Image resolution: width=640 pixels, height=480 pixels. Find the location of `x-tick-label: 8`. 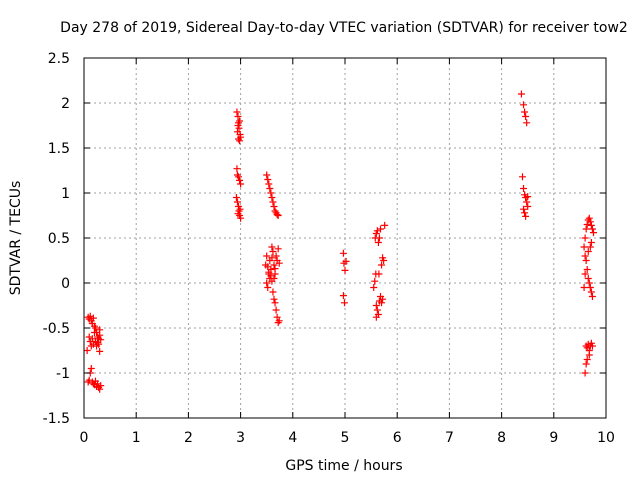

x-tick-label: 8 is located at coordinates (501, 438).